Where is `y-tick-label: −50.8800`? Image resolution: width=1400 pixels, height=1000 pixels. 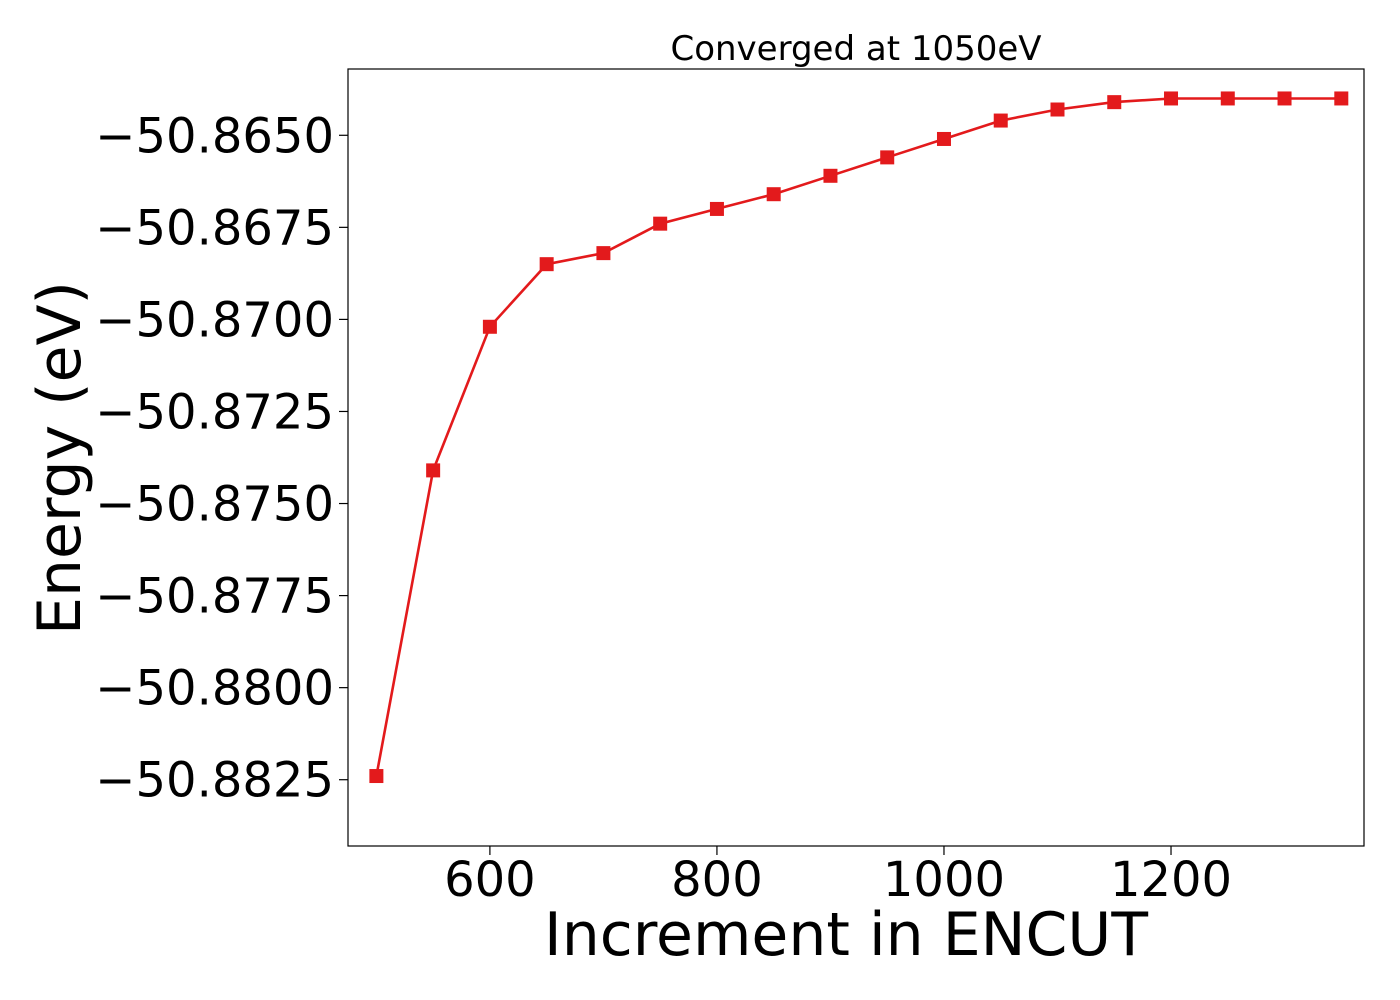 y-tick-label: −50.8800 is located at coordinates (214, 689).